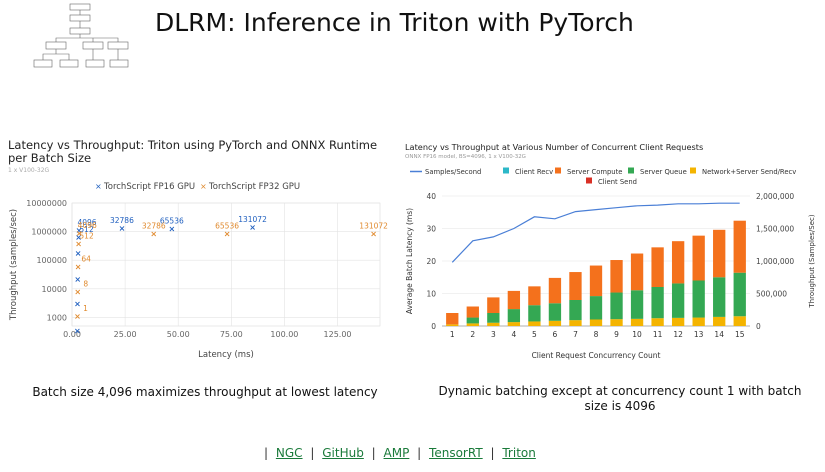 The width and height of the screenshot is (825, 472). What do you see at coordinates (154, 226) in the screenshot?
I see `data-label: 32786` at bounding box center [154, 226].